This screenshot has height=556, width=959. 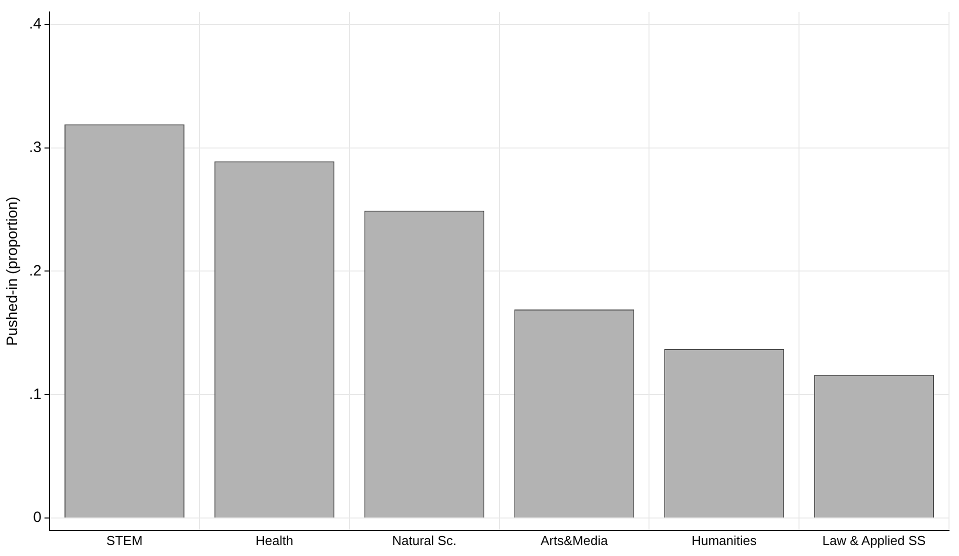 I want to click on y-tick-label: .1, so click(x=35, y=394).